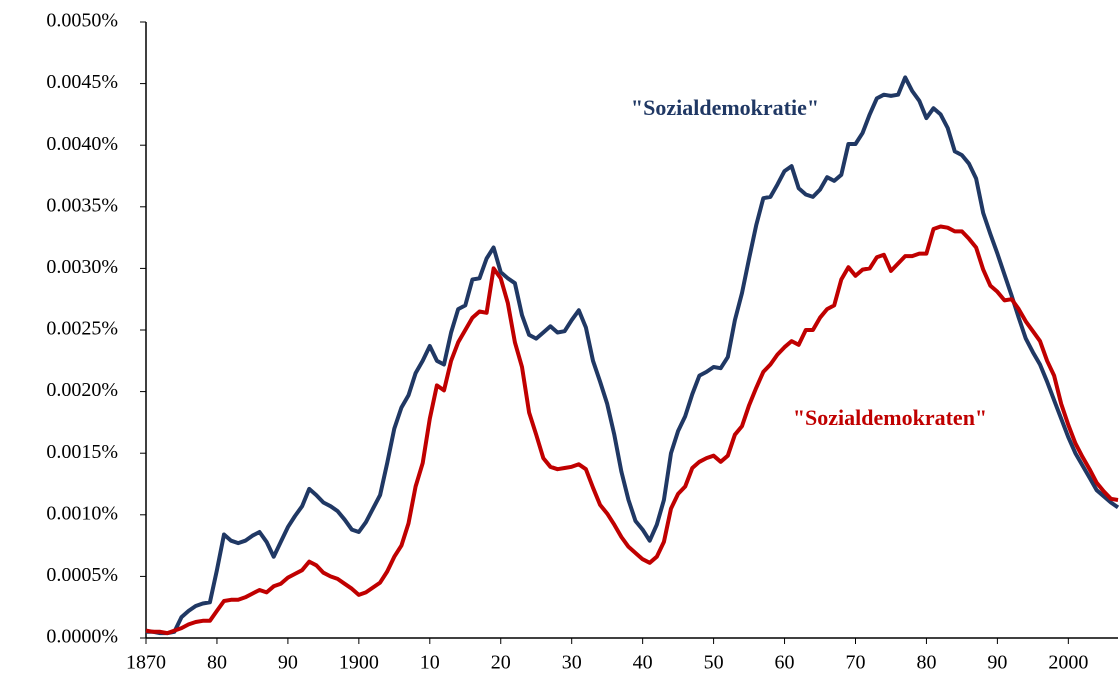 This screenshot has height=686, width=1120. What do you see at coordinates (82, 267) in the screenshot?
I see `y-tick-label: 0.0030%` at bounding box center [82, 267].